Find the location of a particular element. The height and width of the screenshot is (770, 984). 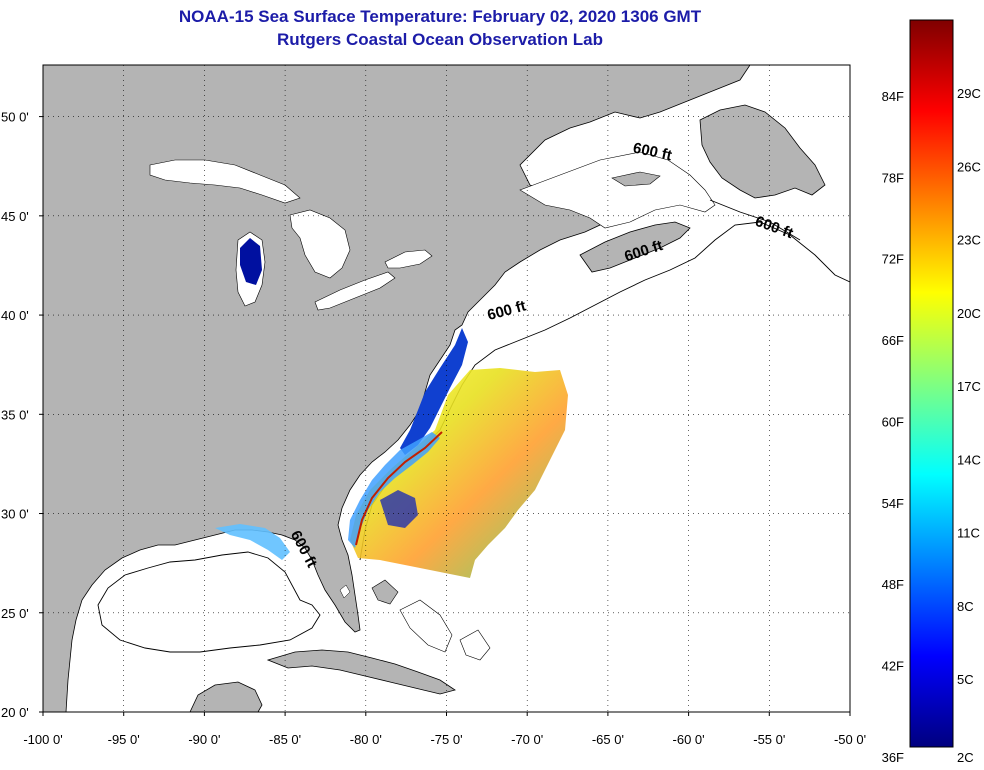

lon-tick-label: -60 0' is located at coordinates (689, 739).